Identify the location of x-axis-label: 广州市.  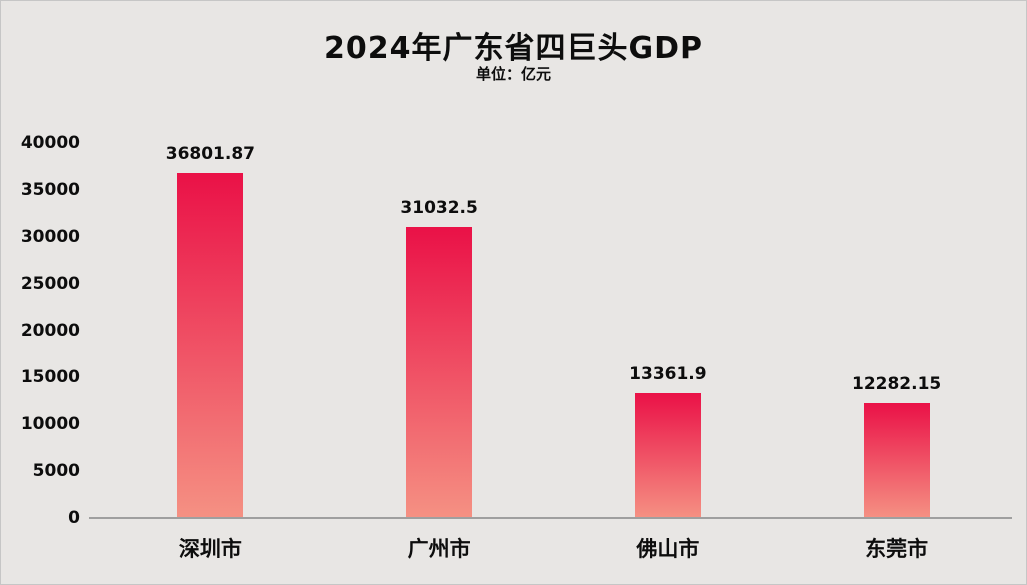
(439, 549).